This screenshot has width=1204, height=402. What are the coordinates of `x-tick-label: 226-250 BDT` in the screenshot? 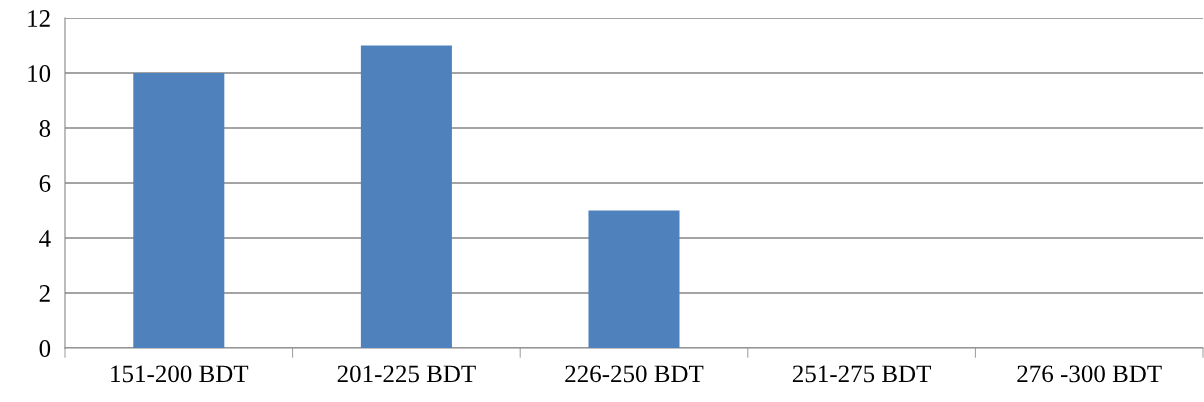 It's located at (634, 374).